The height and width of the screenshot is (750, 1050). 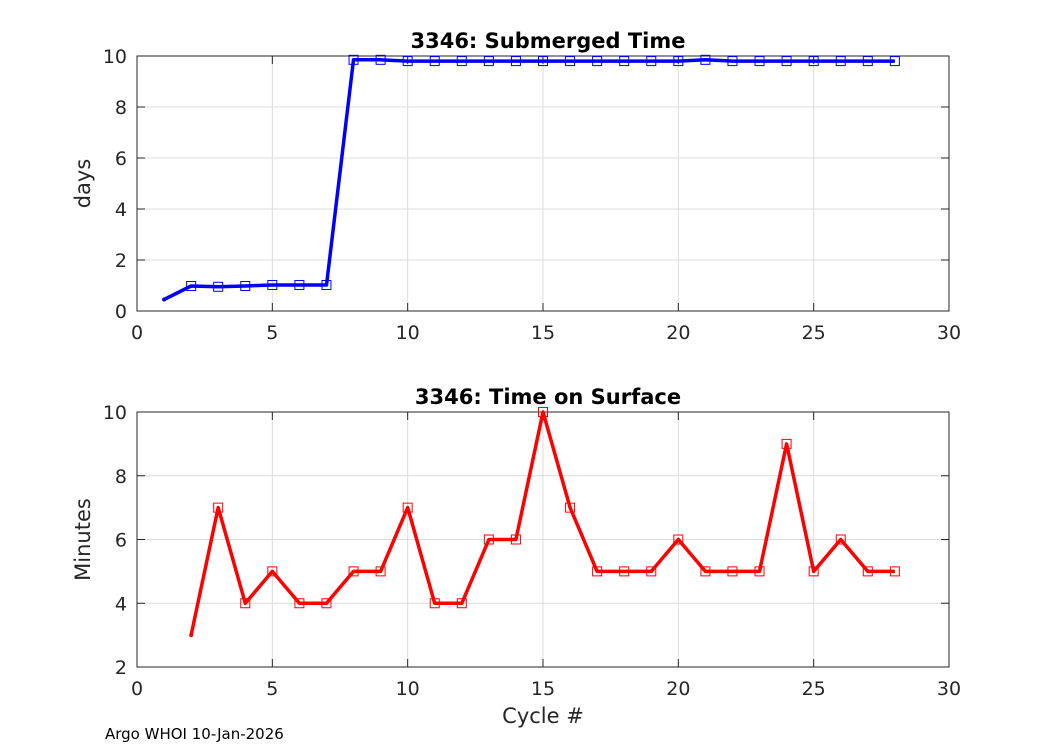 What do you see at coordinates (547, 41) in the screenshot?
I see `chart1-title: 3346: Submerged Time` at bounding box center [547, 41].